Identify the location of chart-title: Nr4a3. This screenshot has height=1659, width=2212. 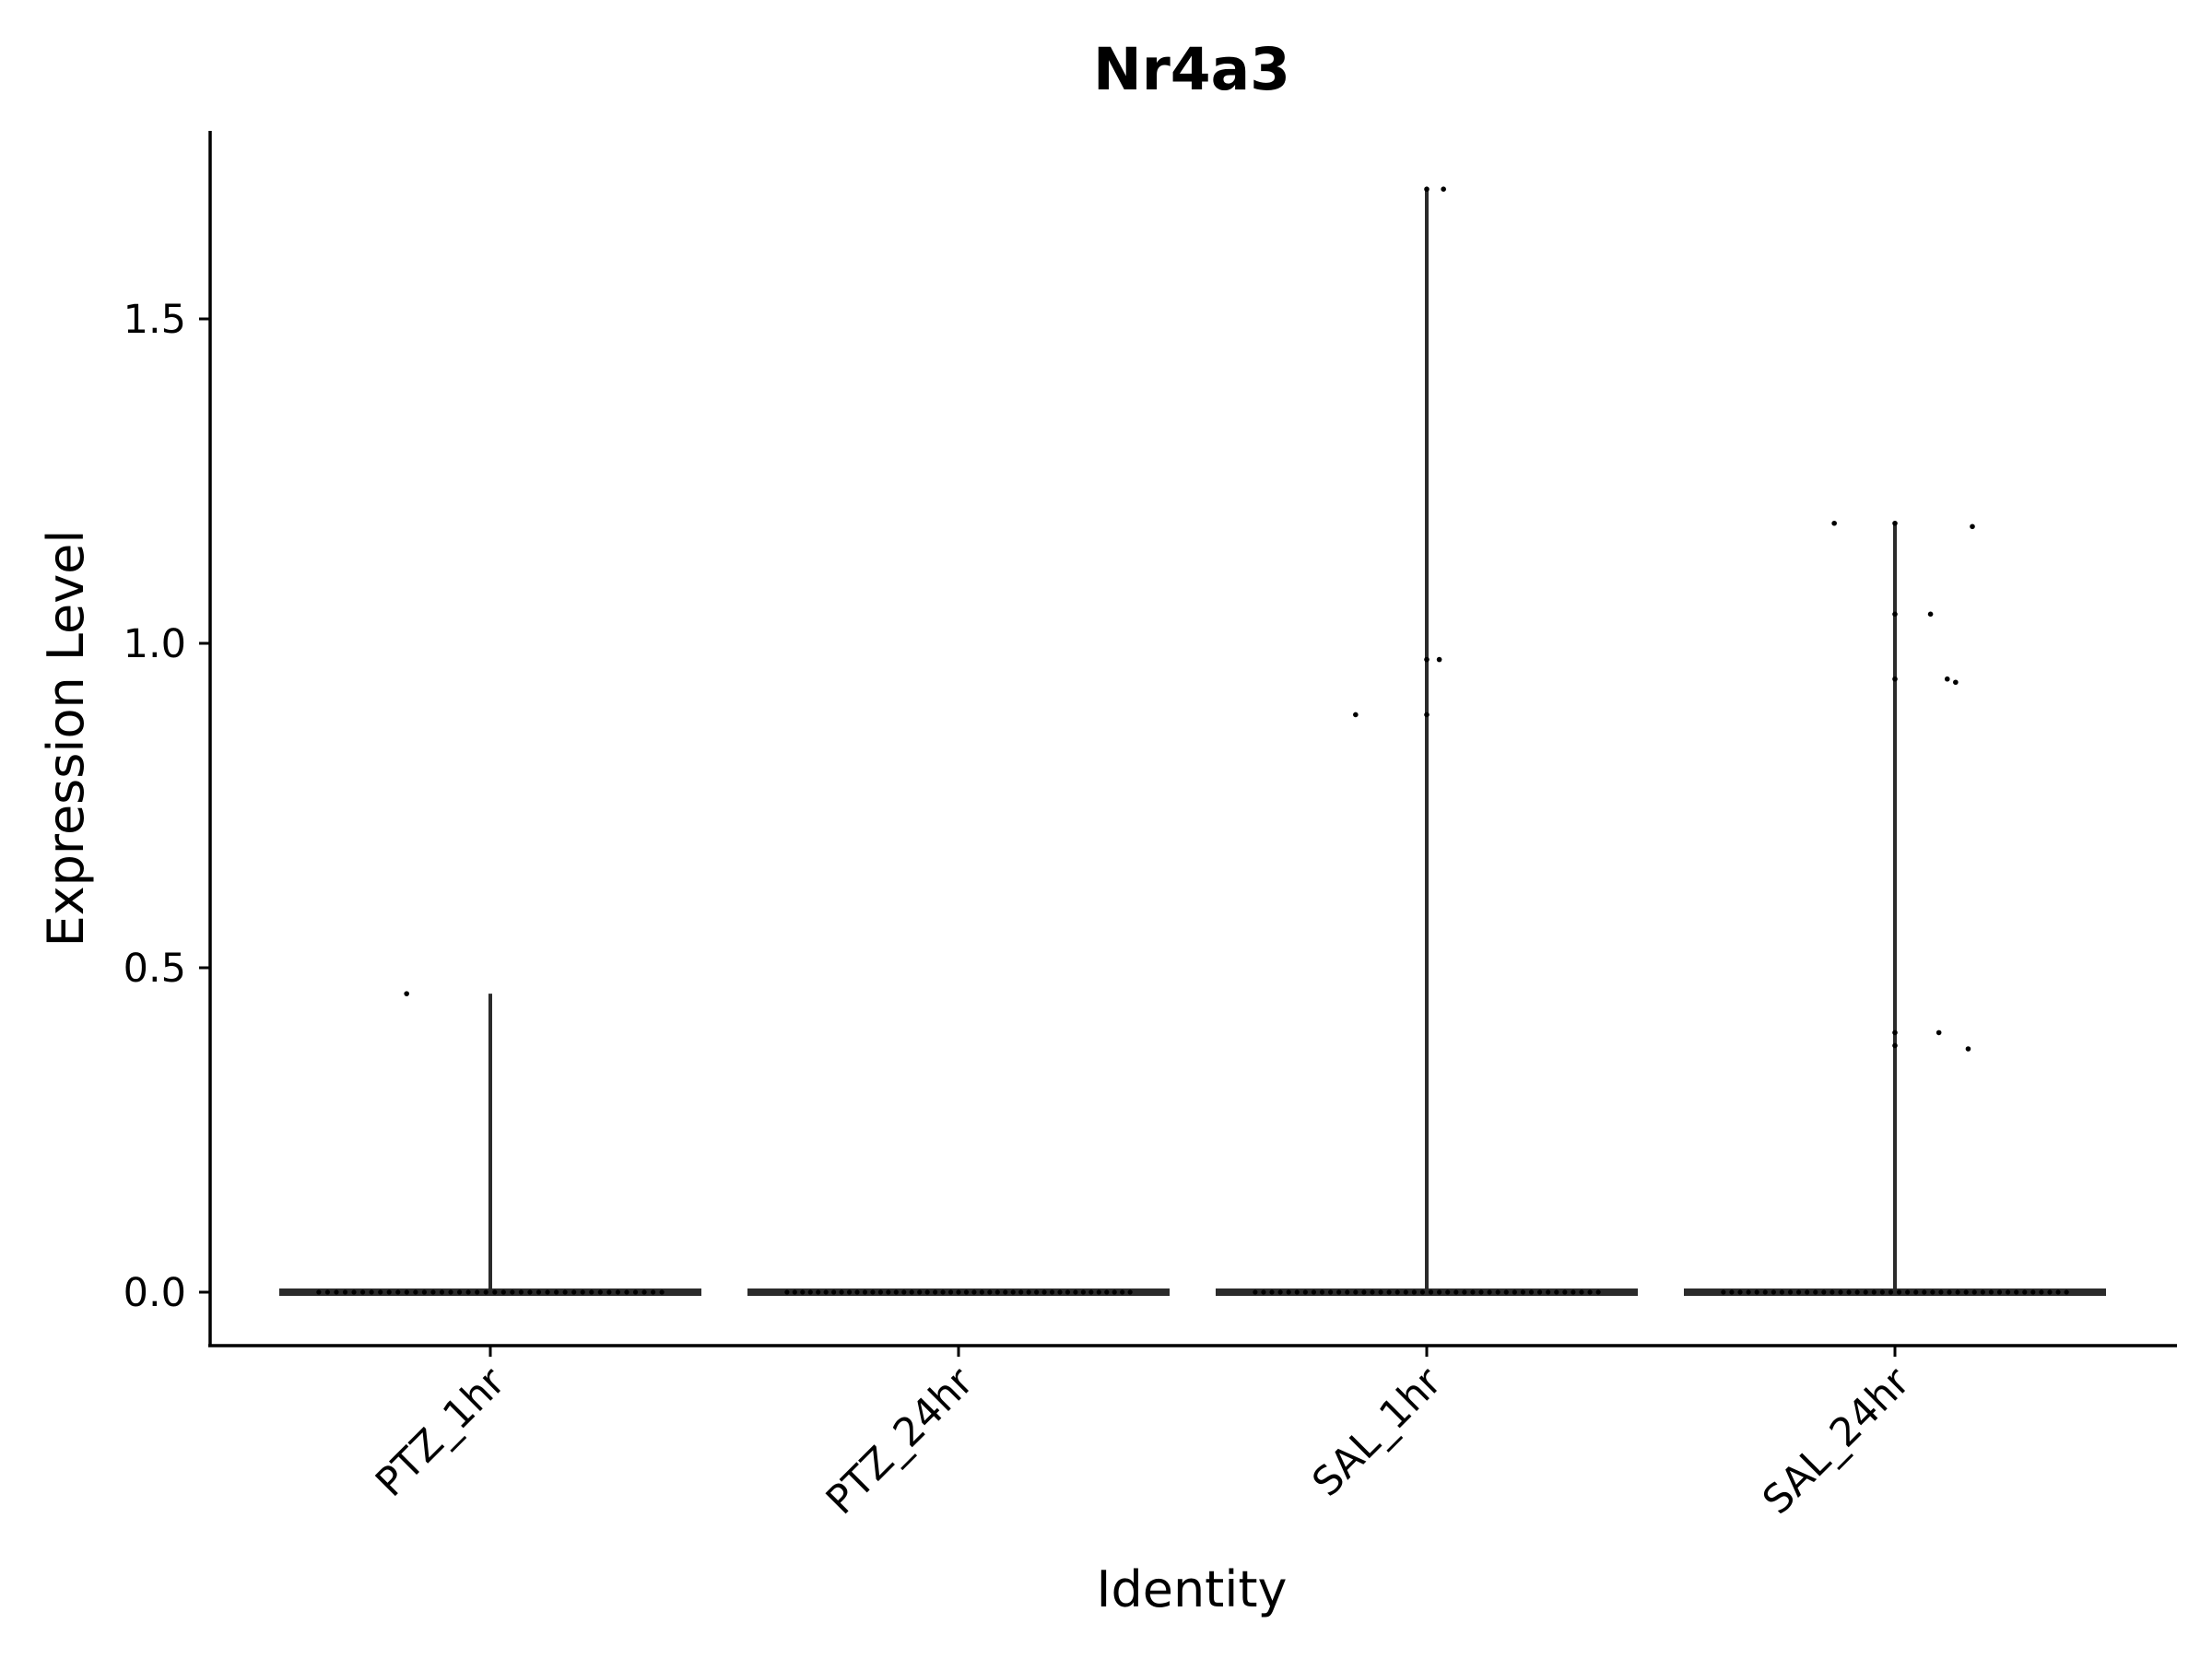
(1191, 69).